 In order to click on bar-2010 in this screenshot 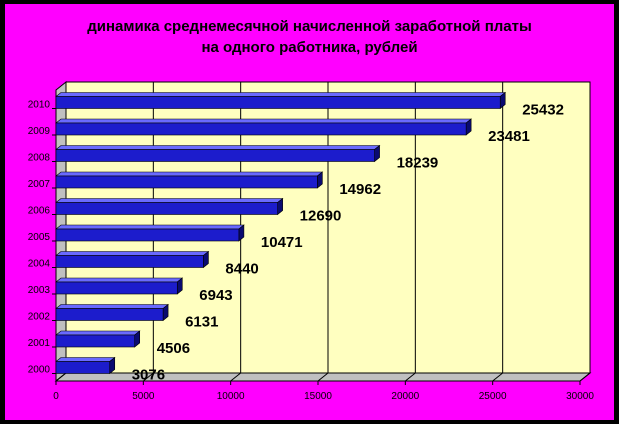, I will do `click(281, 100)`.